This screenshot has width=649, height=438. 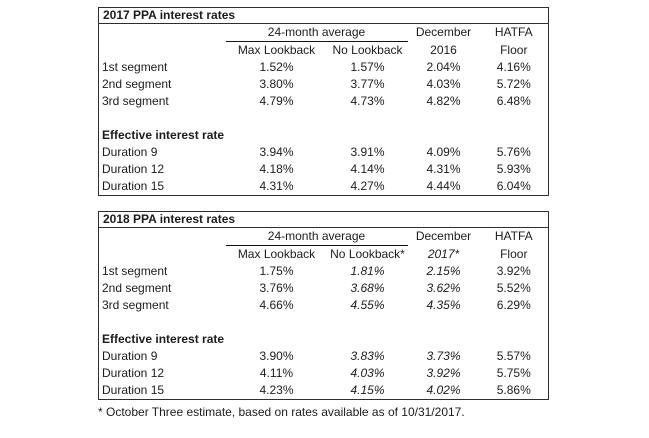 I want to click on table-row: Duration 9 3.94% 3.91% 4.09% 5.76%, so click(x=324, y=152).